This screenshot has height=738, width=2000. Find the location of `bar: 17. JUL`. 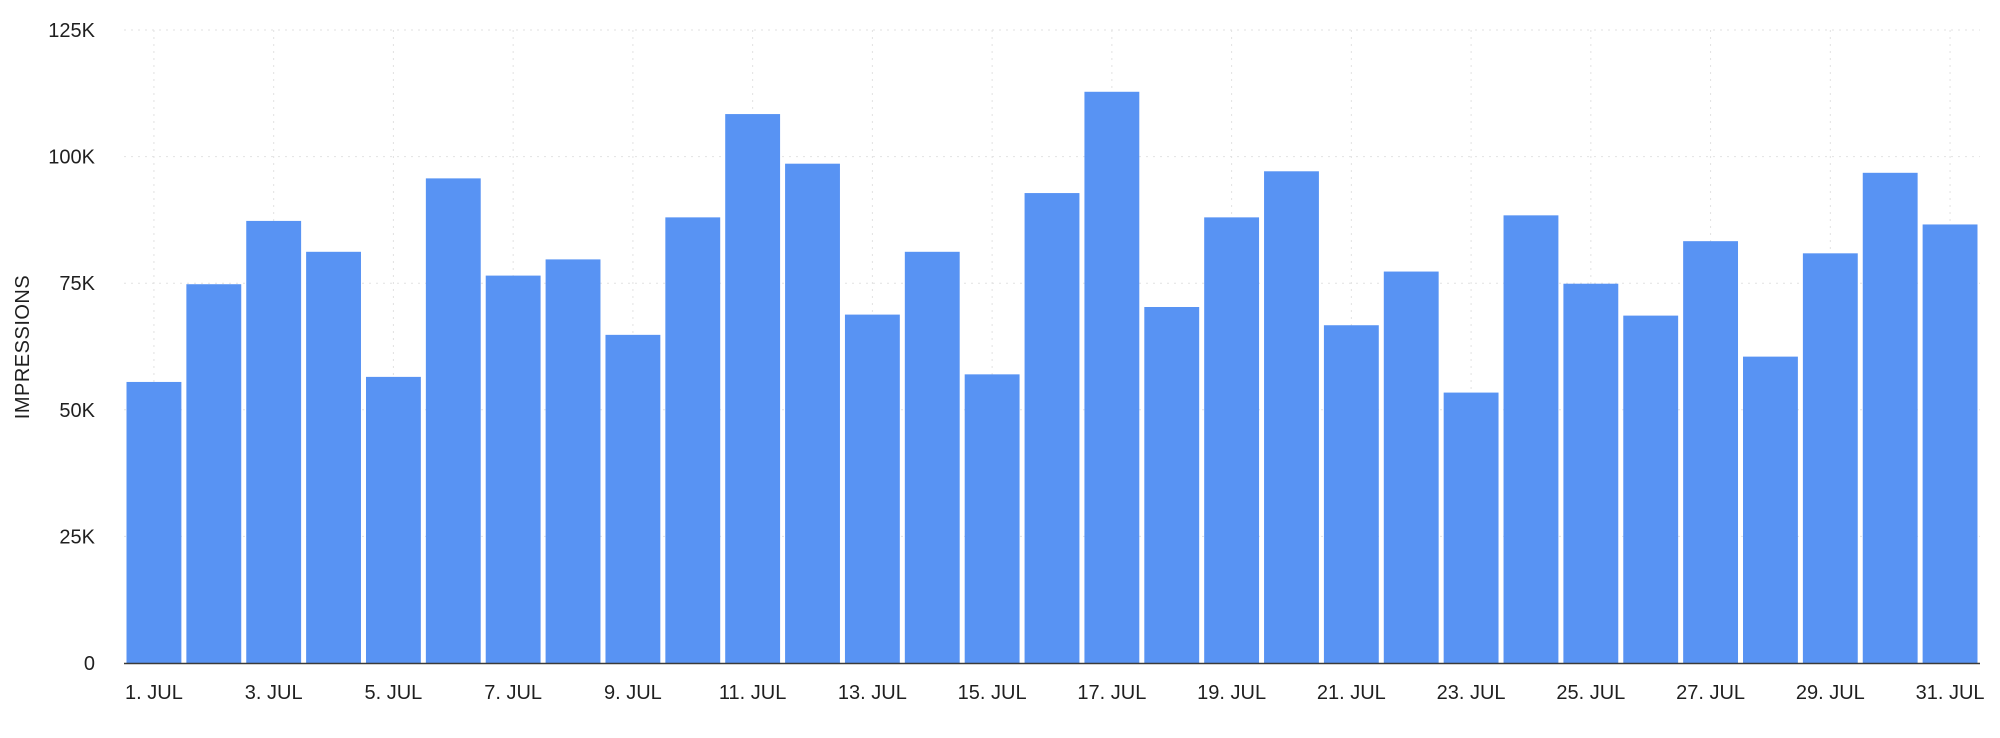

bar: 17. JUL is located at coordinates (1112, 377).